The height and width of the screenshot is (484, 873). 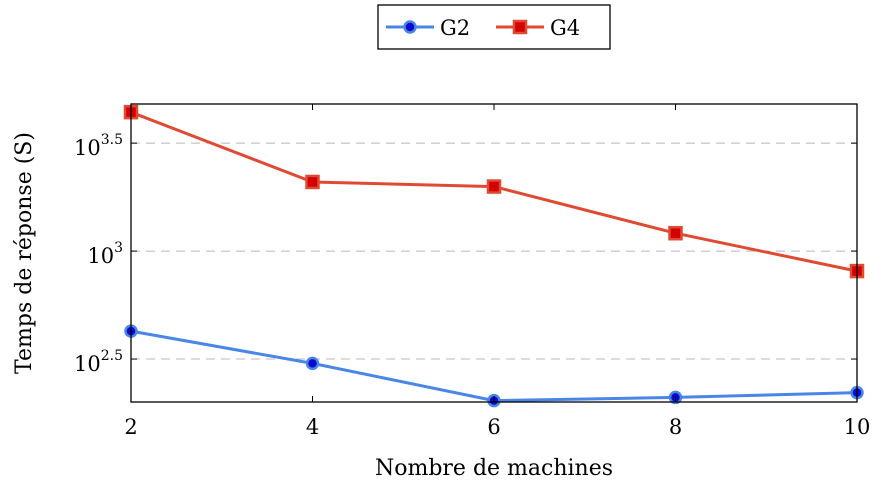 I want to click on x-axis-label: Nombre de machines, so click(x=494, y=468).